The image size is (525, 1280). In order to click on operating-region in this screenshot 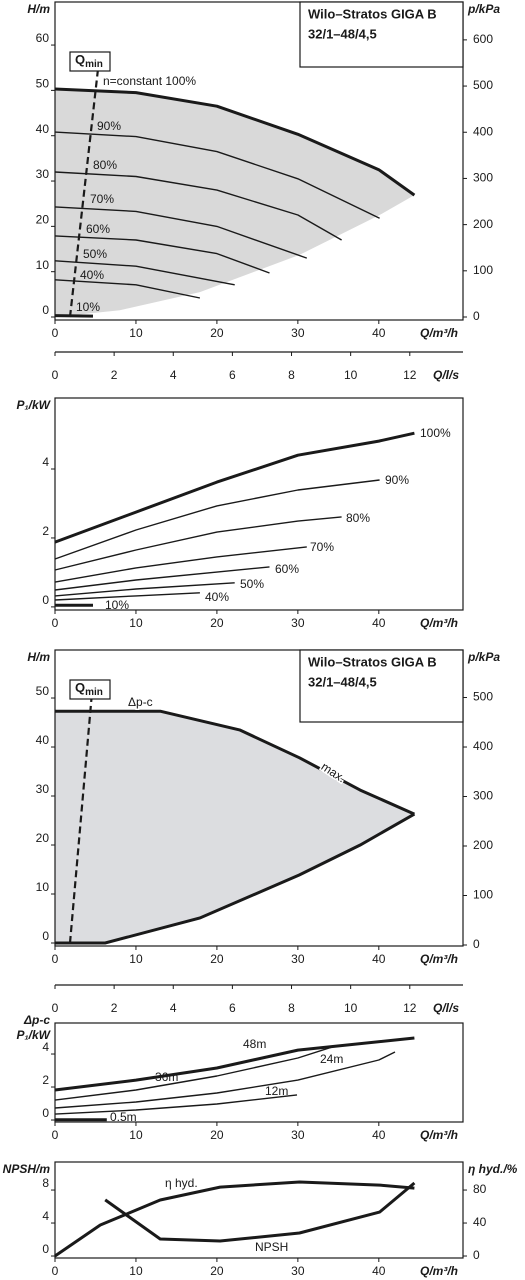, I will do `click(235, 827)`.